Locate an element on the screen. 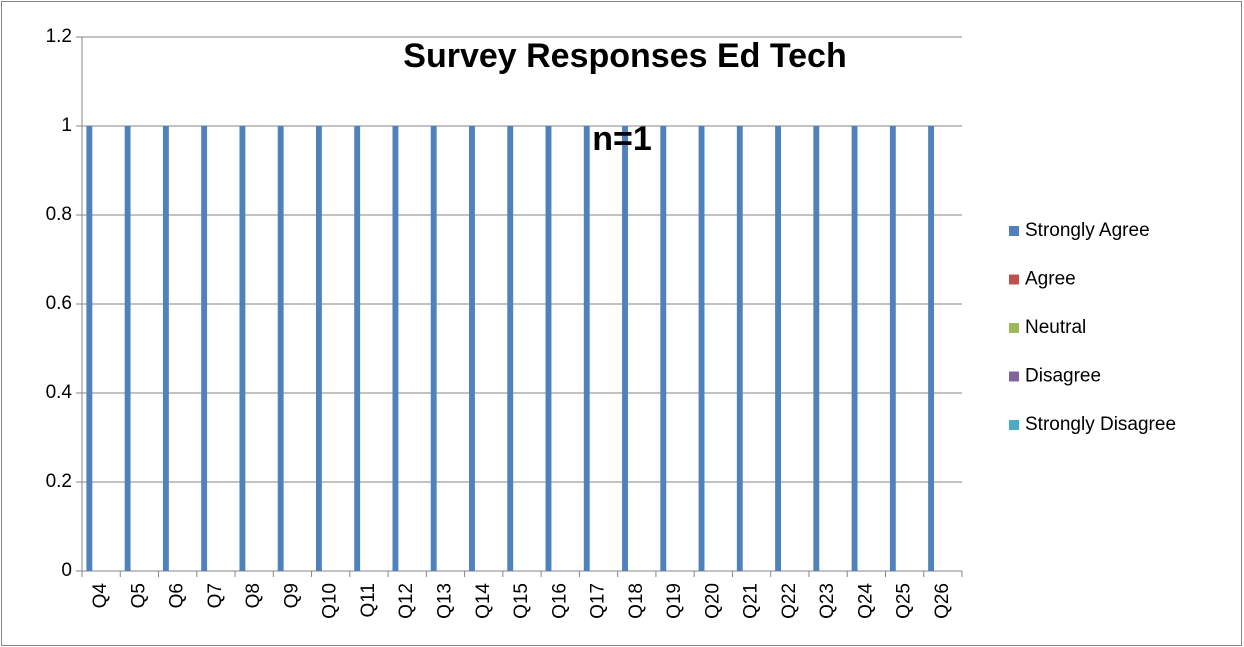 The width and height of the screenshot is (1244, 647). x-tick-label: Q23 is located at coordinates (827, 601).